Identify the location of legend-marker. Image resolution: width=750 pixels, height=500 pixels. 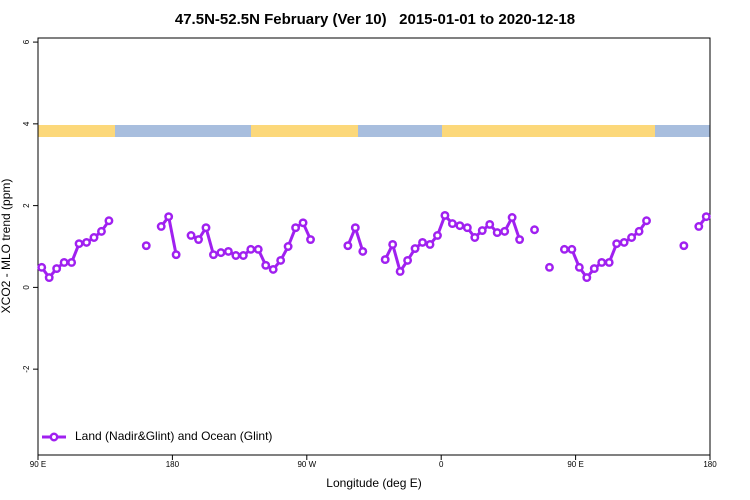
(54, 437).